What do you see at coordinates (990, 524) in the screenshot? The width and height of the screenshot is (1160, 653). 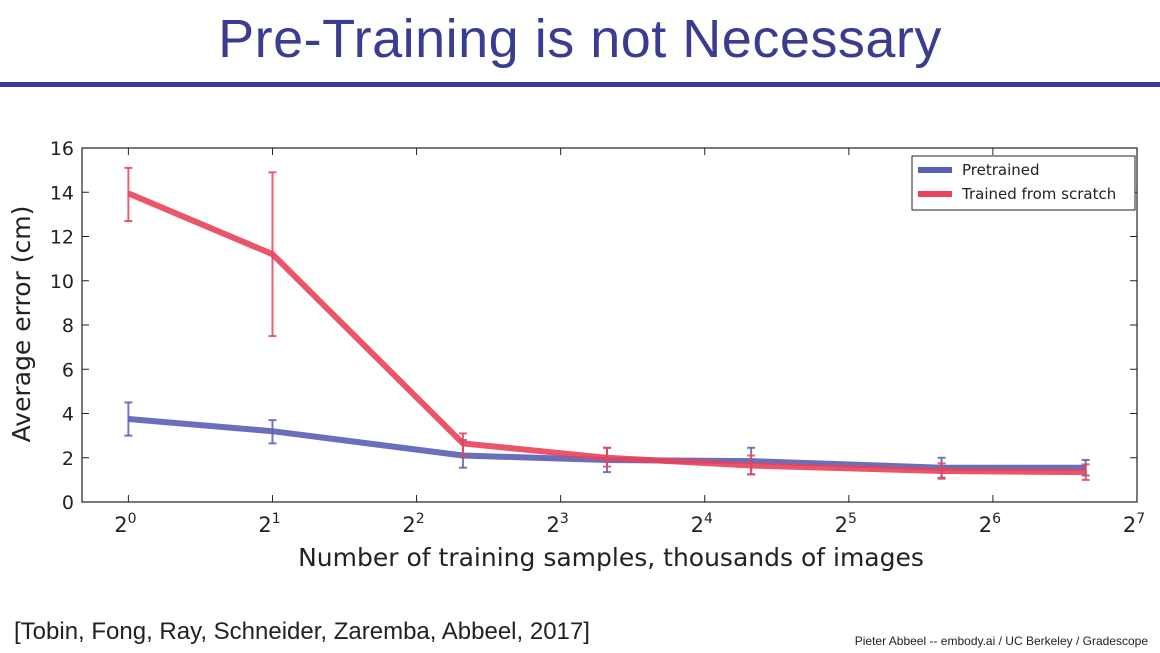 I see `x-tick-label: 26` at bounding box center [990, 524].